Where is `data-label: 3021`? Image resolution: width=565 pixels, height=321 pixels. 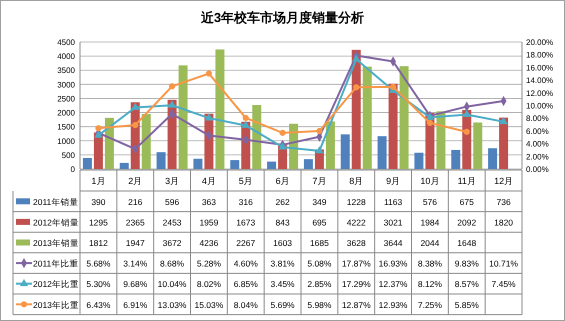
data-label: 3021 is located at coordinates (393, 222).